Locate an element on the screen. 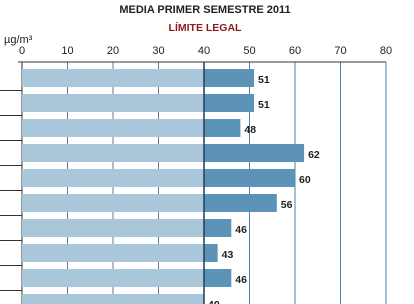 The height and width of the screenshot is (304, 414). chart-title: MEDIA PRIMER SEMESTRE 2011 is located at coordinates (204, 10).